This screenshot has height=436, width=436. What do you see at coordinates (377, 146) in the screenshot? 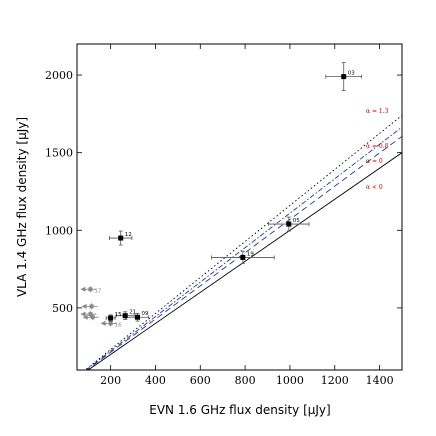
I see `reference-line-label: α = 0.8` at bounding box center [377, 146].